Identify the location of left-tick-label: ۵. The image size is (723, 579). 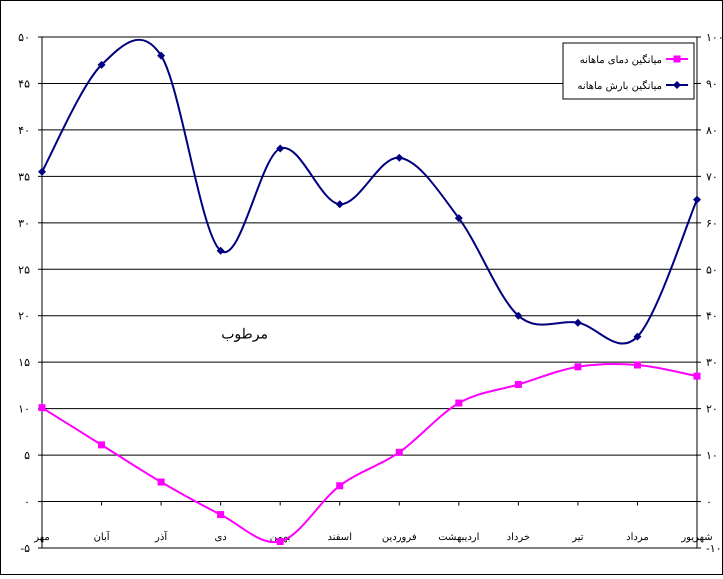
(27, 455).